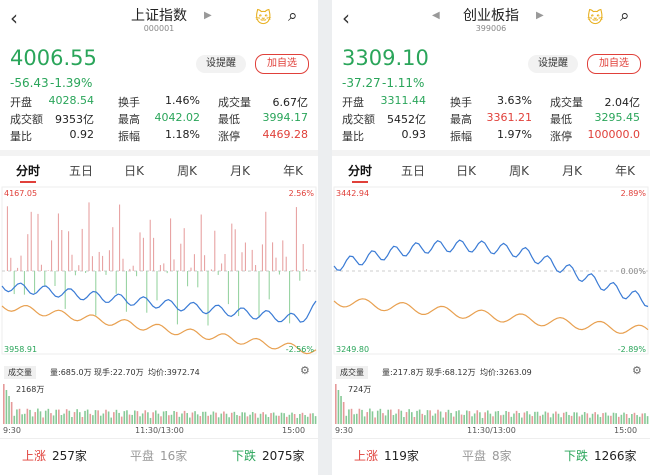  What do you see at coordinates (492, 404) in the screenshot?
I see `volume-chart` at bounding box center [492, 404].